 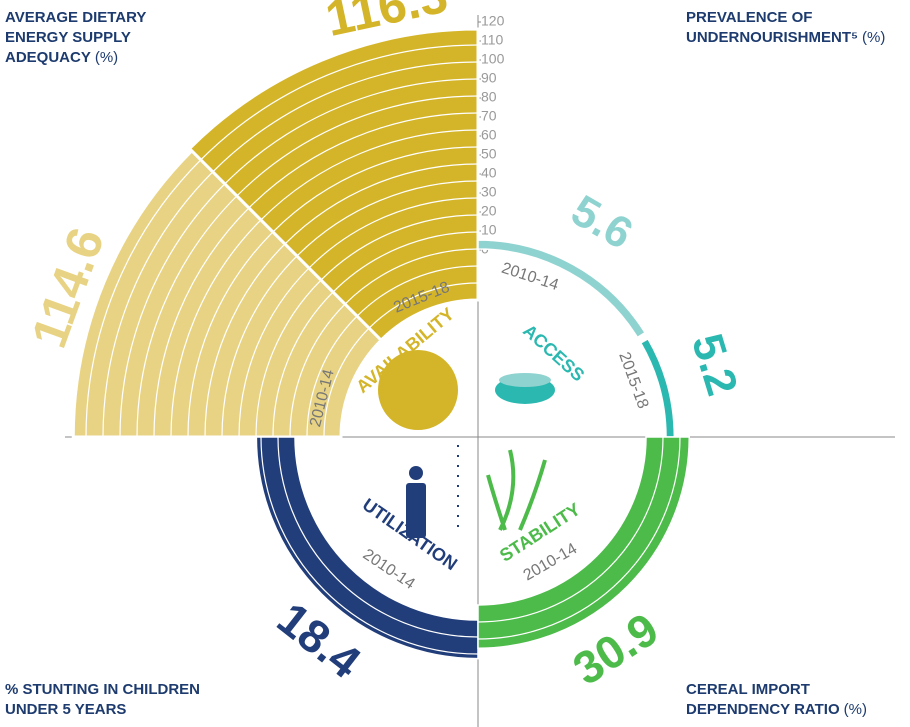 I want to click on quadrant-title: ENERGY SUPPLY, so click(x=68, y=37).